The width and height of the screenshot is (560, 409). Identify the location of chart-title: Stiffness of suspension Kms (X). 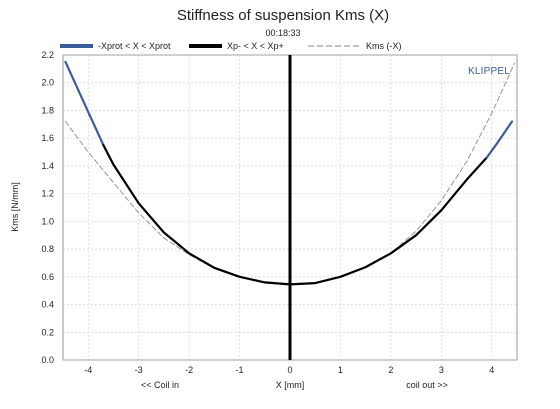
(283, 15).